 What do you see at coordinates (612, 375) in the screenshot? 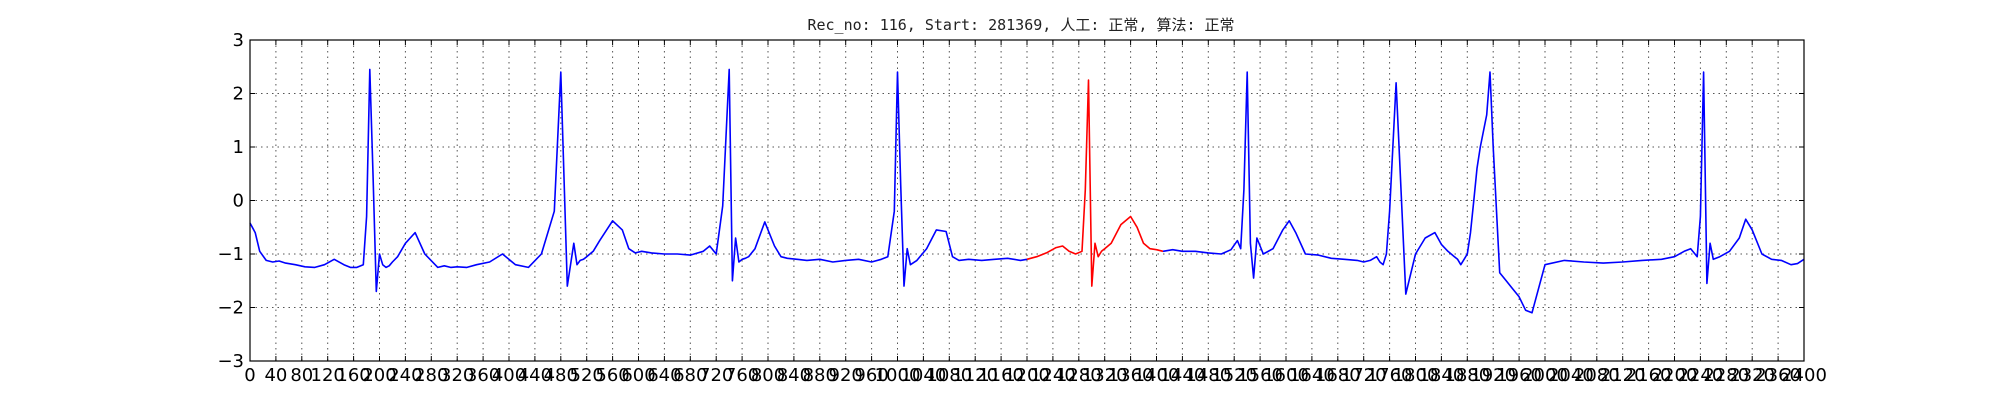
I see `x-tick-label: 560` at bounding box center [612, 375].